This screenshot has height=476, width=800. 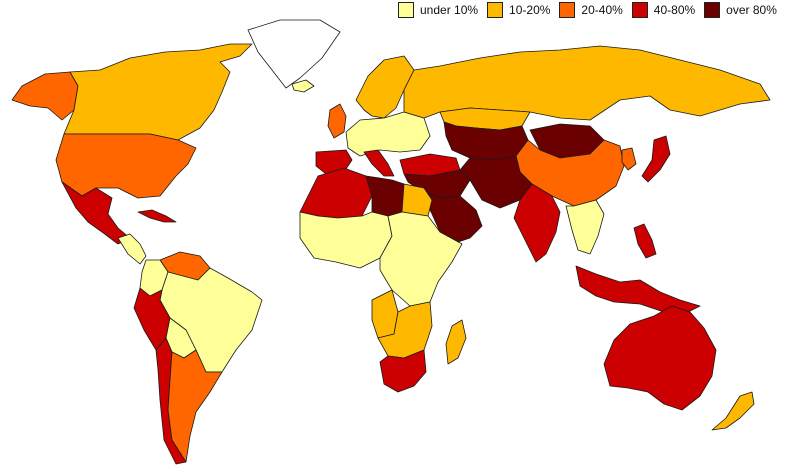 What do you see at coordinates (303, 86) in the screenshot?
I see `region-iceland` at bounding box center [303, 86].